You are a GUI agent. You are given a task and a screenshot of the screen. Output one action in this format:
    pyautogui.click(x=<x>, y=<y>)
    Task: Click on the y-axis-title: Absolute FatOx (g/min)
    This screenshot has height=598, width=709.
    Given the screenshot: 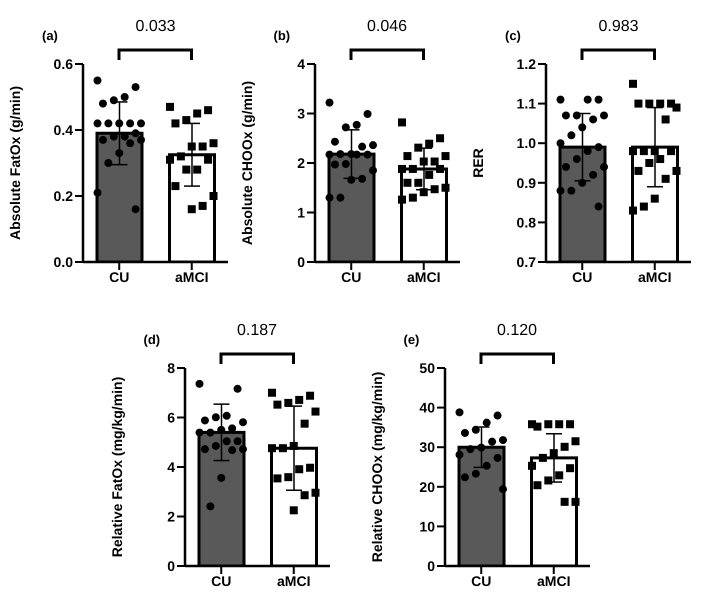 What is the action you would take?
    pyautogui.click(x=14, y=163)
    